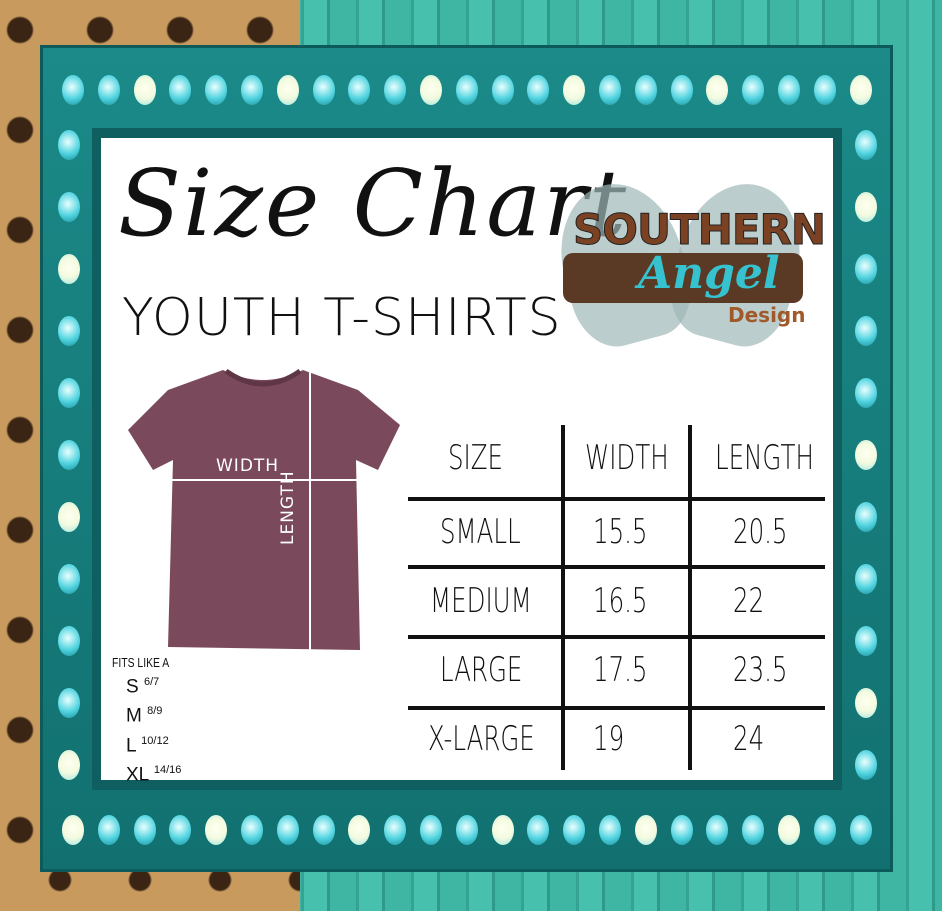 This screenshot has height=911, width=942. Describe the element at coordinates (764, 458) in the screenshot. I see `column-header: LENGTH` at that location.